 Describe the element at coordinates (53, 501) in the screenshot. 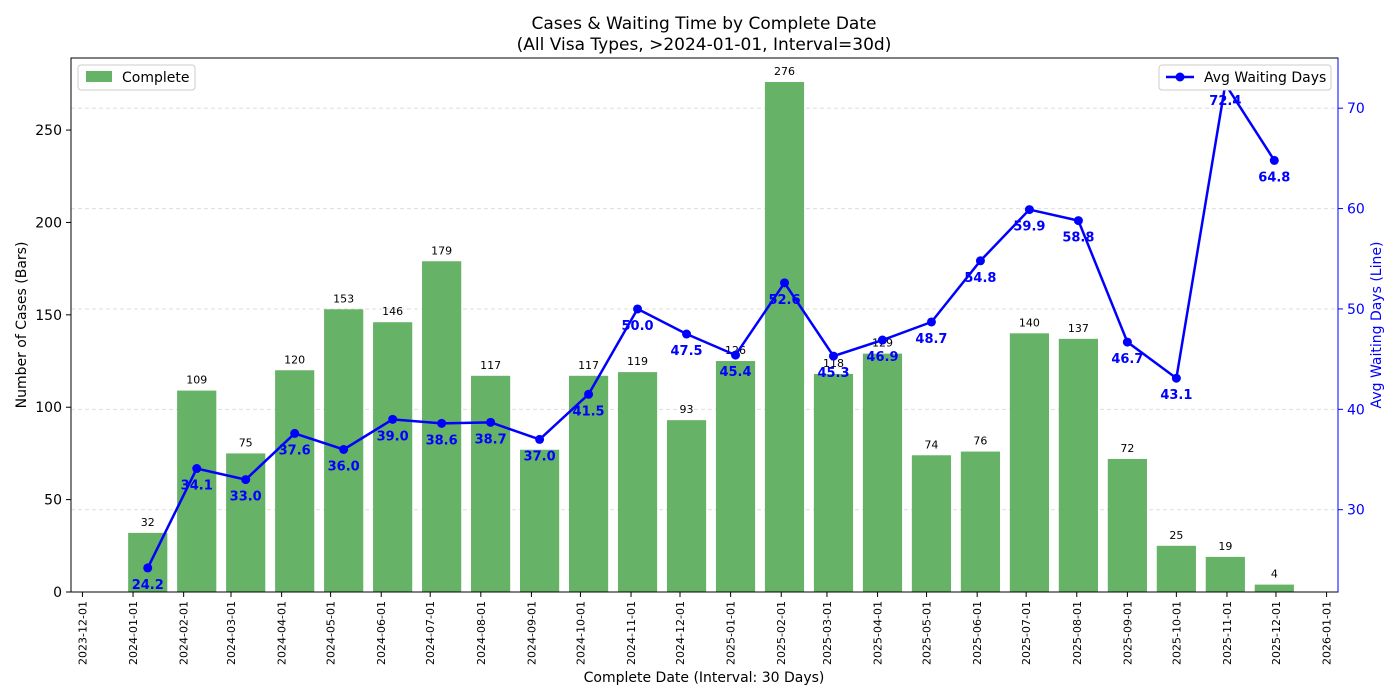

I see `y-left-tick-label: 50` at that location.